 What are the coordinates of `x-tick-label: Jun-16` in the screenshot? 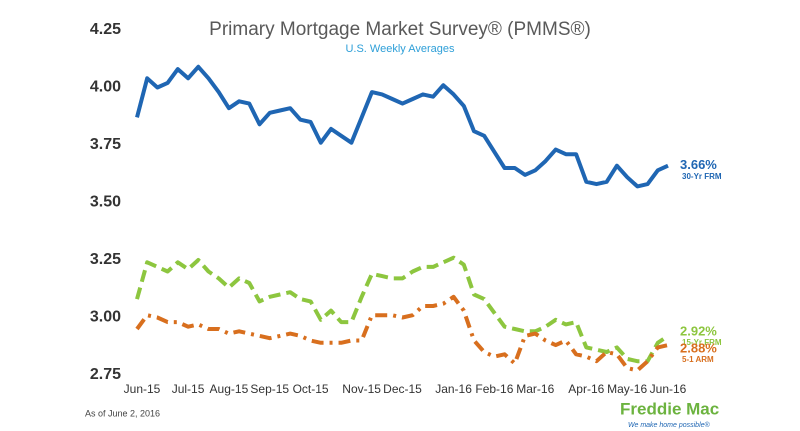 It's located at (668, 389).